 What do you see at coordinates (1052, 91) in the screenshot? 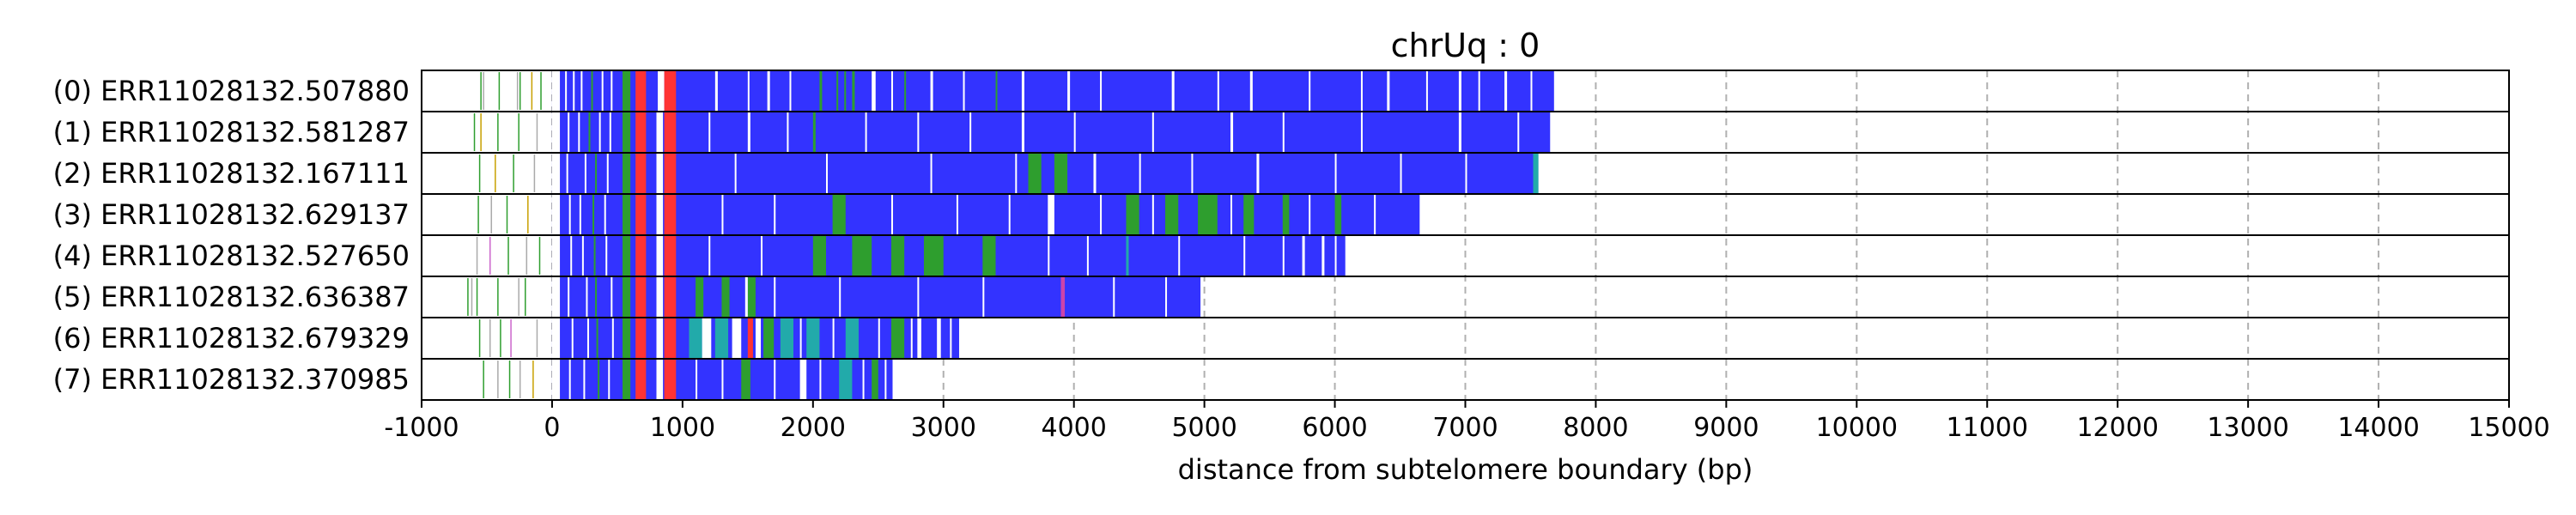
I see `read-bar` at bounding box center [1052, 91].